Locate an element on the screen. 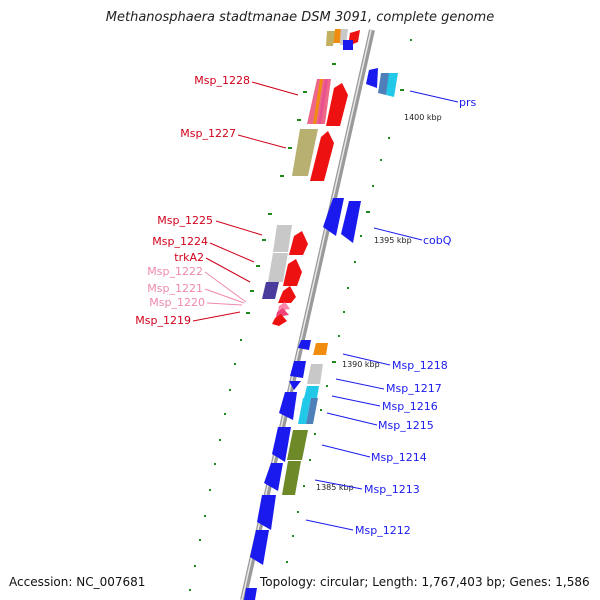 Image resolution: width=600 pixels, height=600 pixels. scale-label-1390: 1390 kbp is located at coordinates (361, 364).